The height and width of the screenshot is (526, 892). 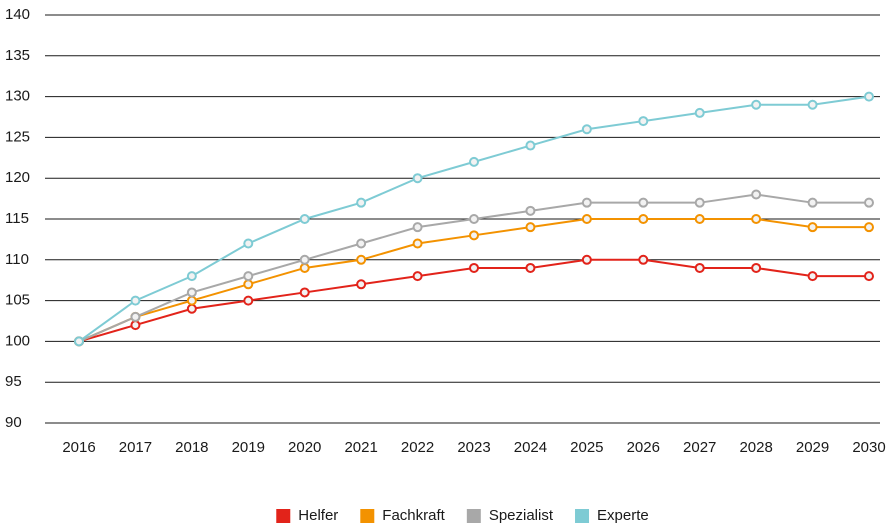 What do you see at coordinates (812, 447) in the screenshot?
I see `x-tick-label: 2029` at bounding box center [812, 447].